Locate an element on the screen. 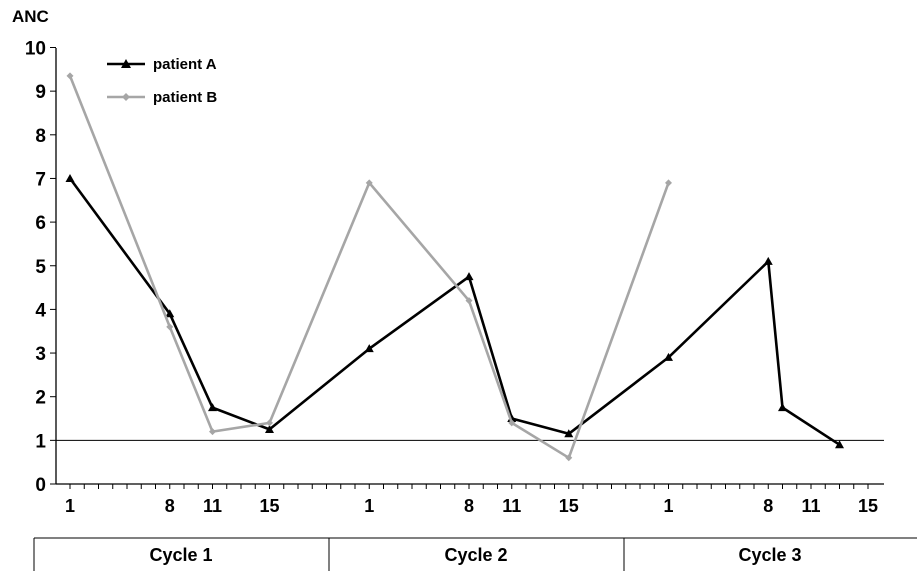  legend-label: patient A is located at coordinates (185, 64).